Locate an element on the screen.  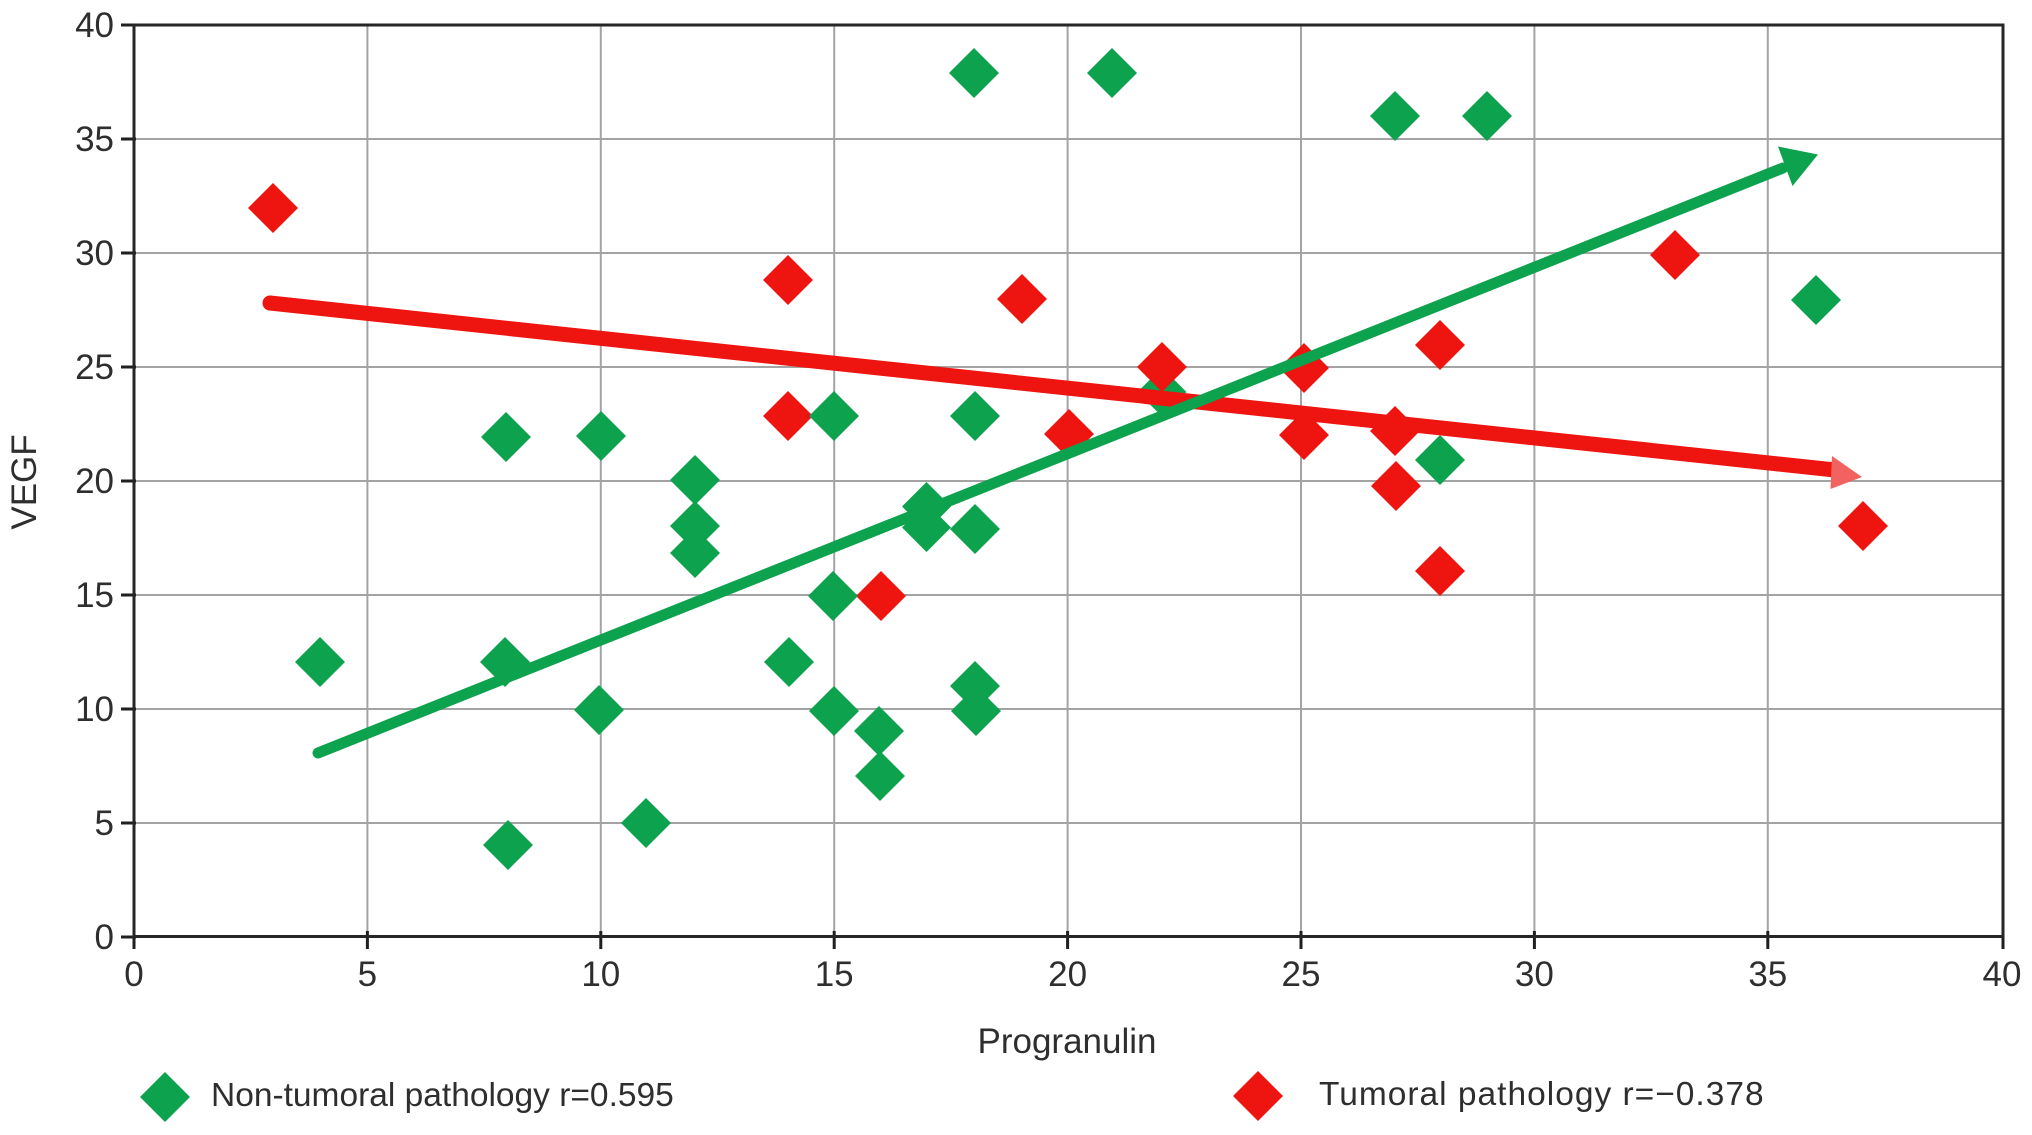
svg-text: VEGF is located at coordinates (24, 481).